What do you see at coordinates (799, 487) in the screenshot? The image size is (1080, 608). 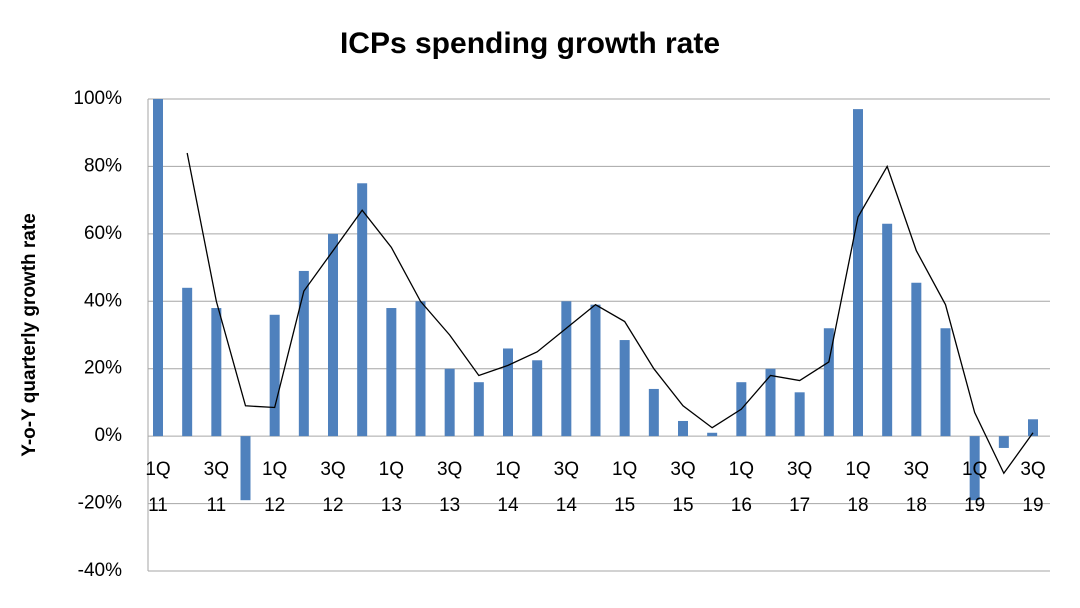 I see `x-tick-label: 3Q 17` at bounding box center [799, 487].